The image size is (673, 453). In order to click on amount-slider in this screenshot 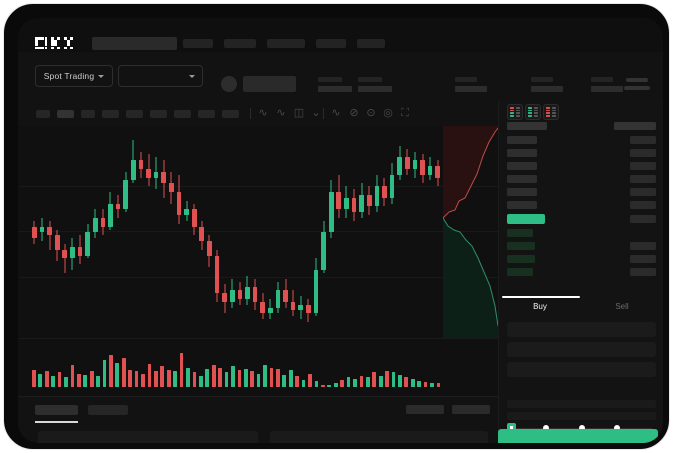, I will do `click(581, 428)`.